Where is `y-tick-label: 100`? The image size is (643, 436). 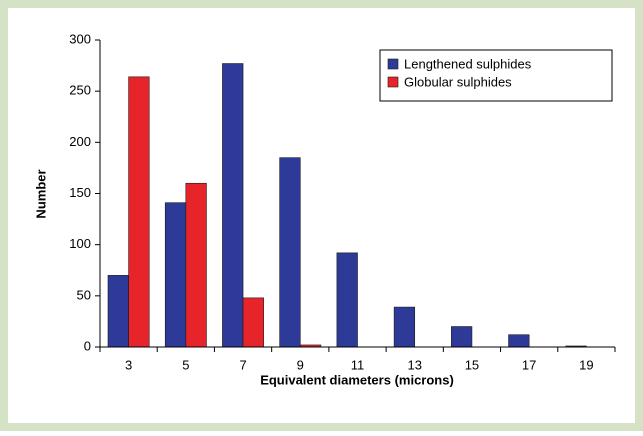 y-tick-label: 100 is located at coordinates (80, 243).